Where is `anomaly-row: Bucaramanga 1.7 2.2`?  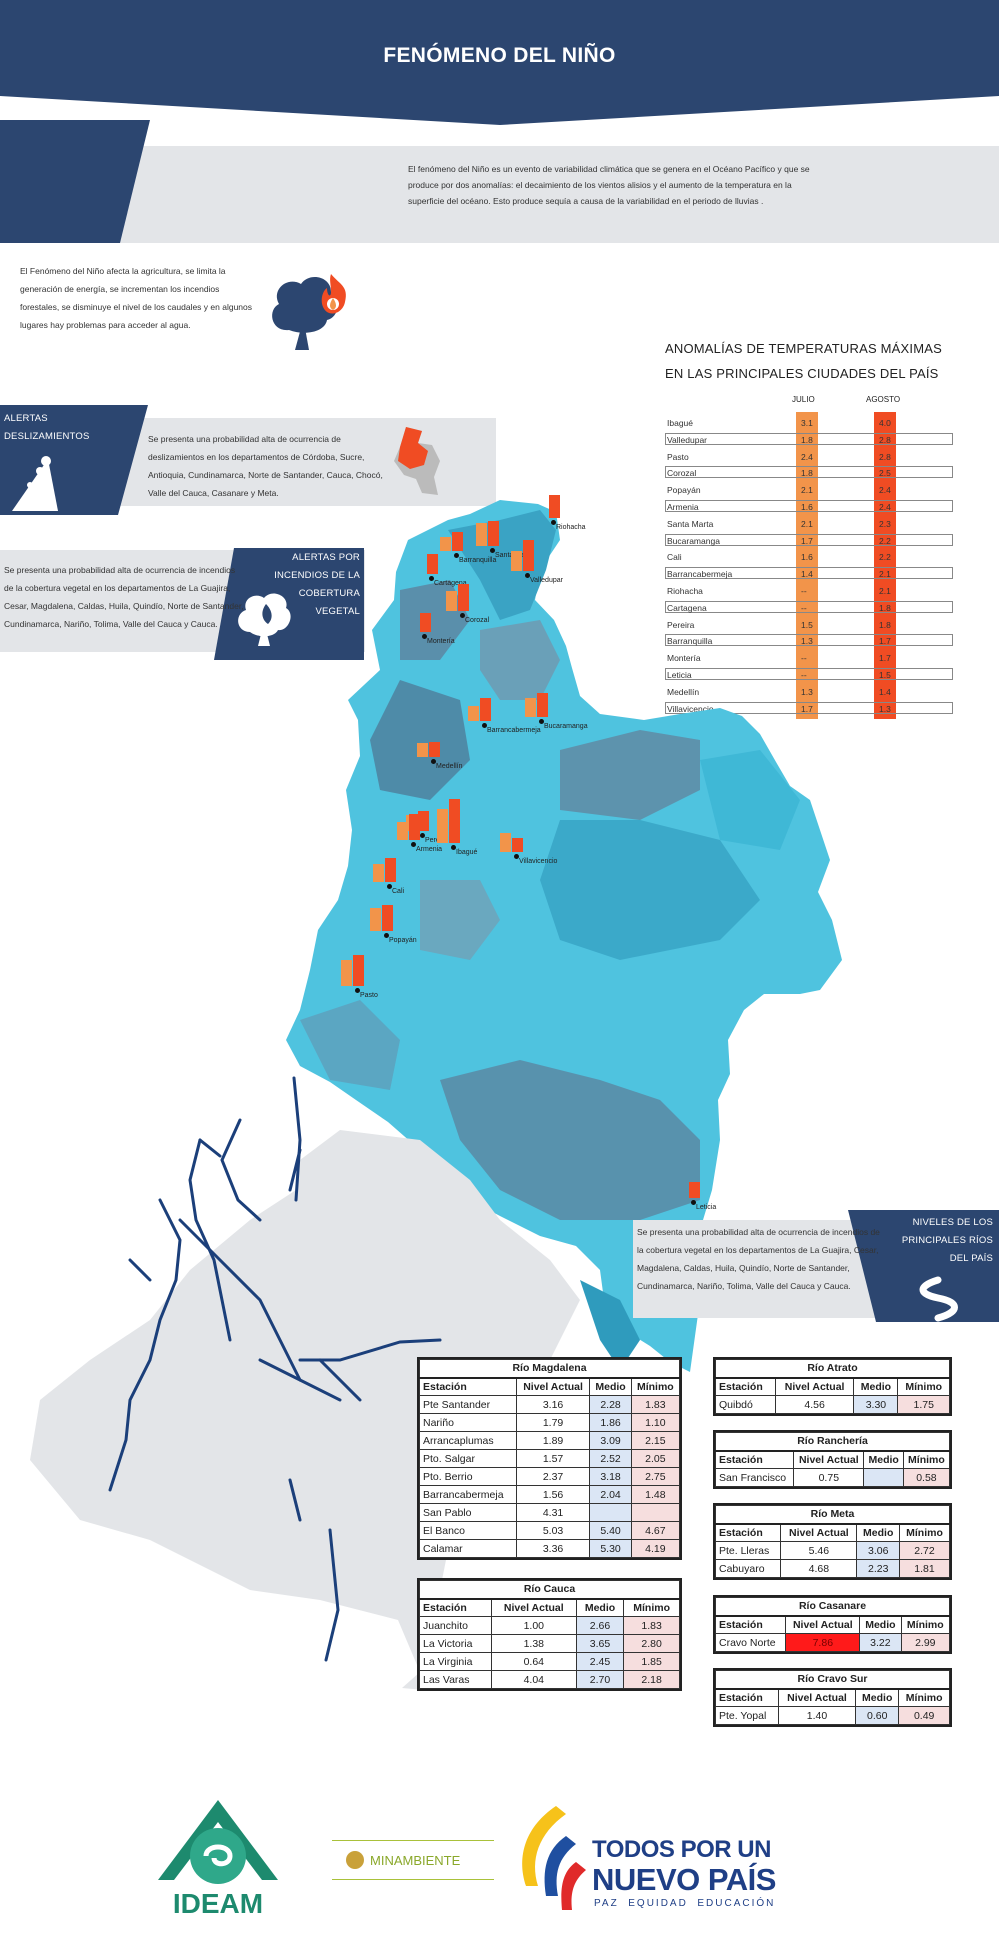
anomaly-row: Bucaramanga 1.7 2.2 is located at coordinates (809, 540).